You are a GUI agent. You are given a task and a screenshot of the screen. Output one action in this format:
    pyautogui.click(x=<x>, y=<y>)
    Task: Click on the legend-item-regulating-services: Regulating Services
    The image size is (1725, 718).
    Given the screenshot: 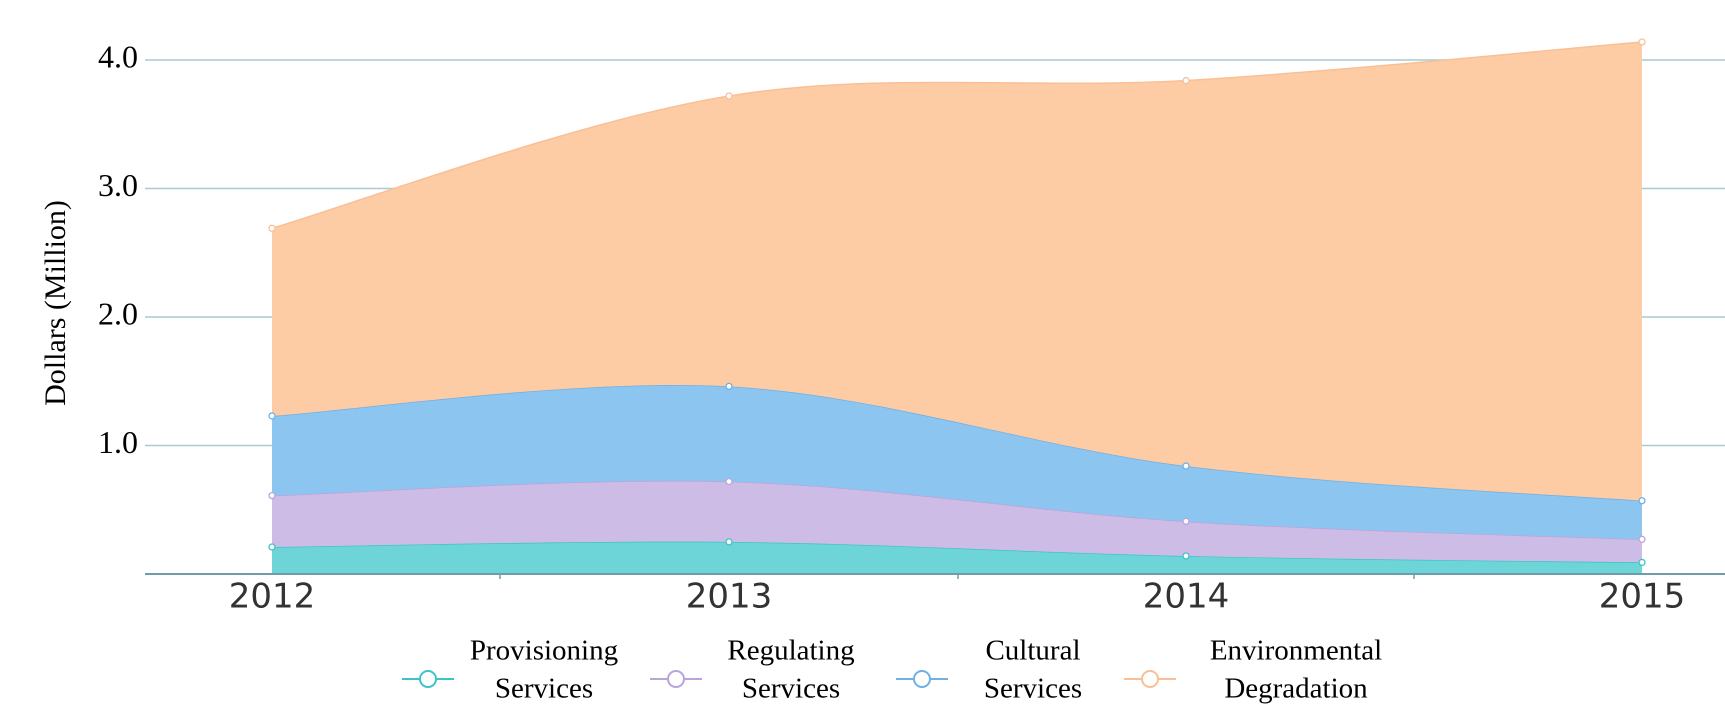 What is the action you would take?
    pyautogui.click(x=752, y=670)
    